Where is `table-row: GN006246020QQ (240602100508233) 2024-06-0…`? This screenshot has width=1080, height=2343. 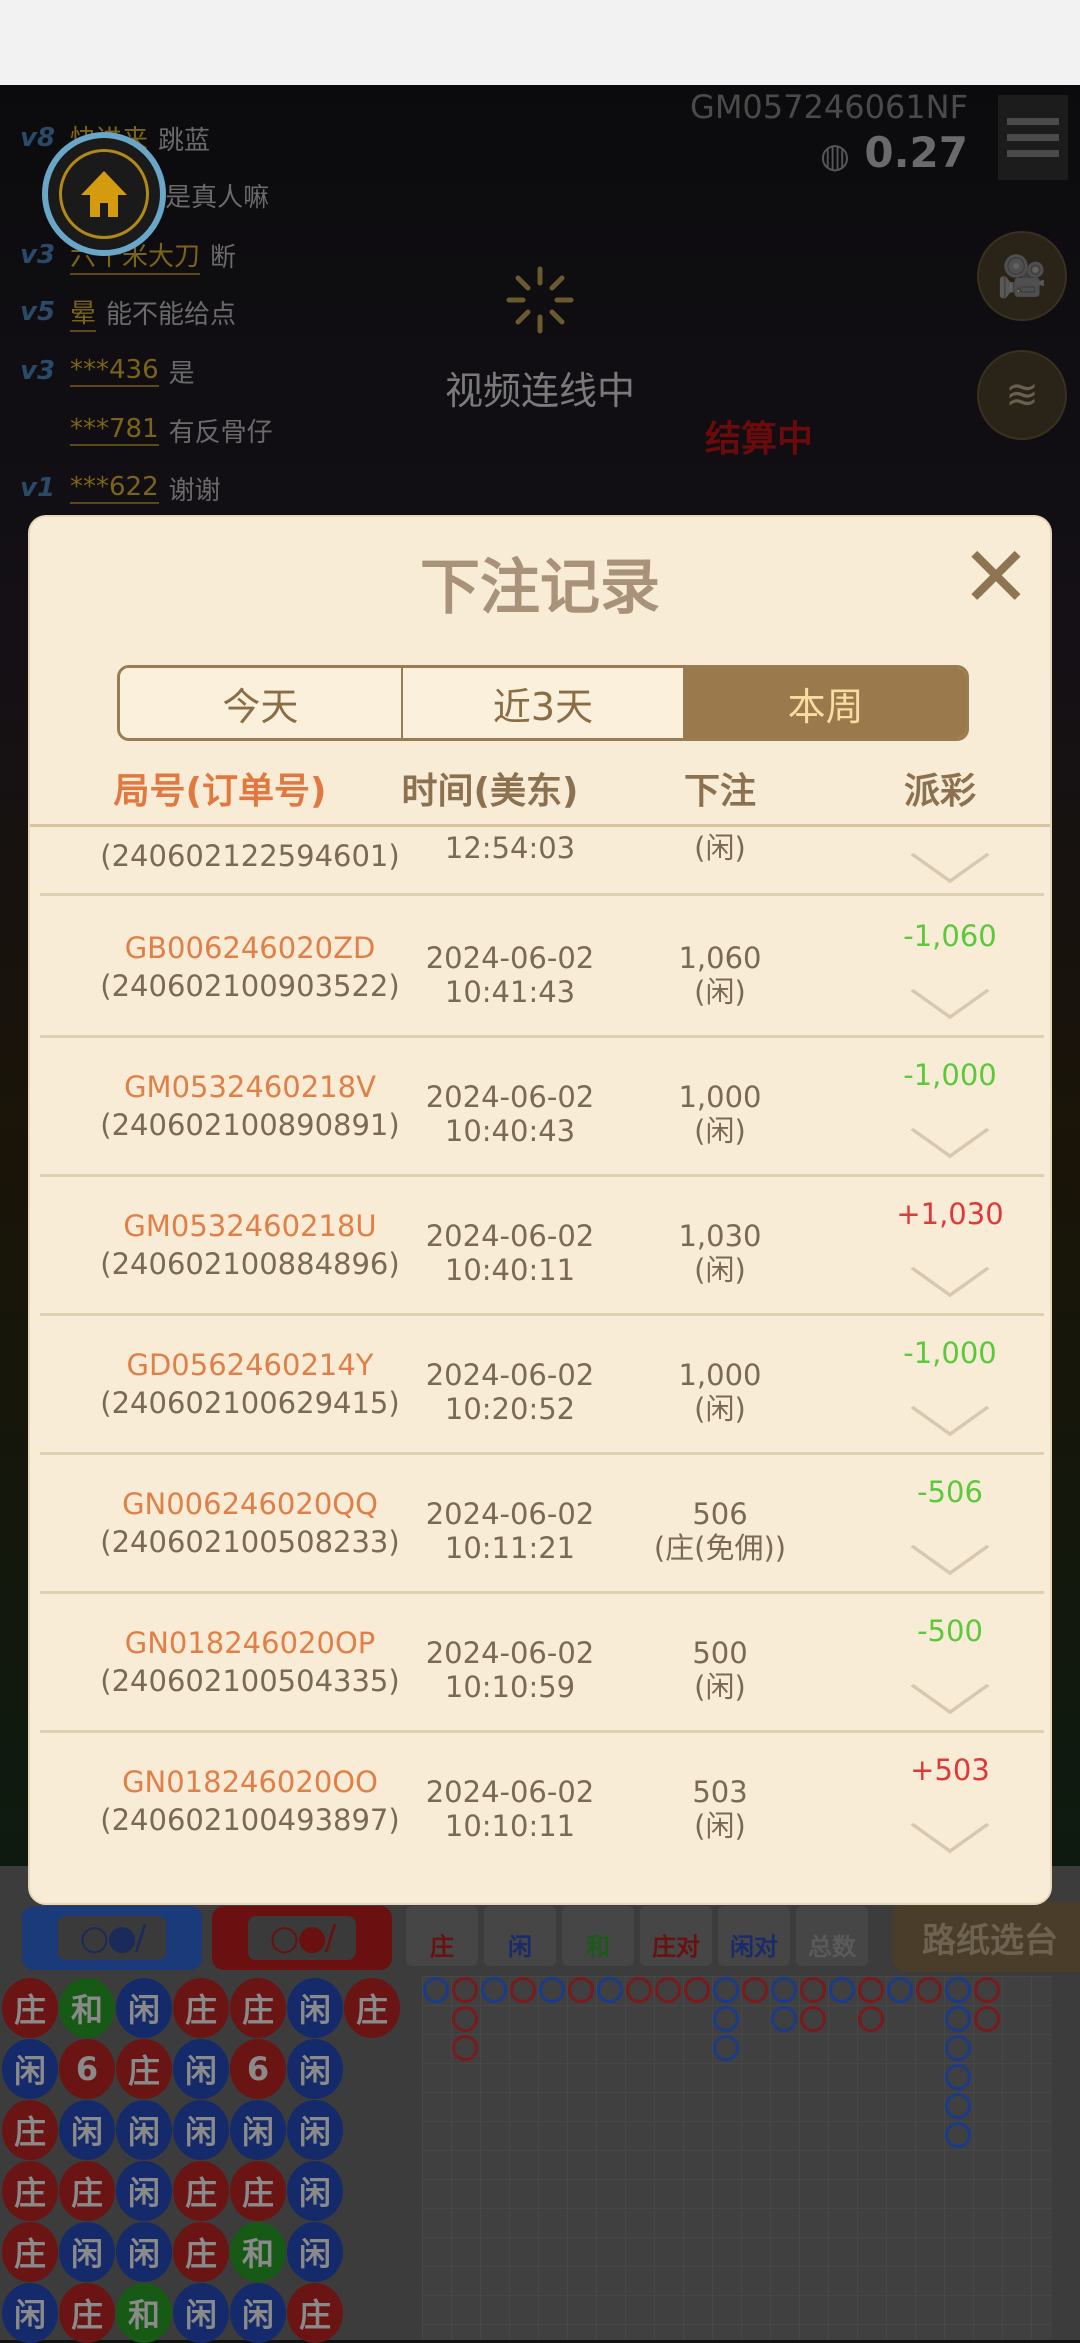
table-row: GN006246020QQ (240602100508233) 2024-06-0… is located at coordinates (542, 1524).